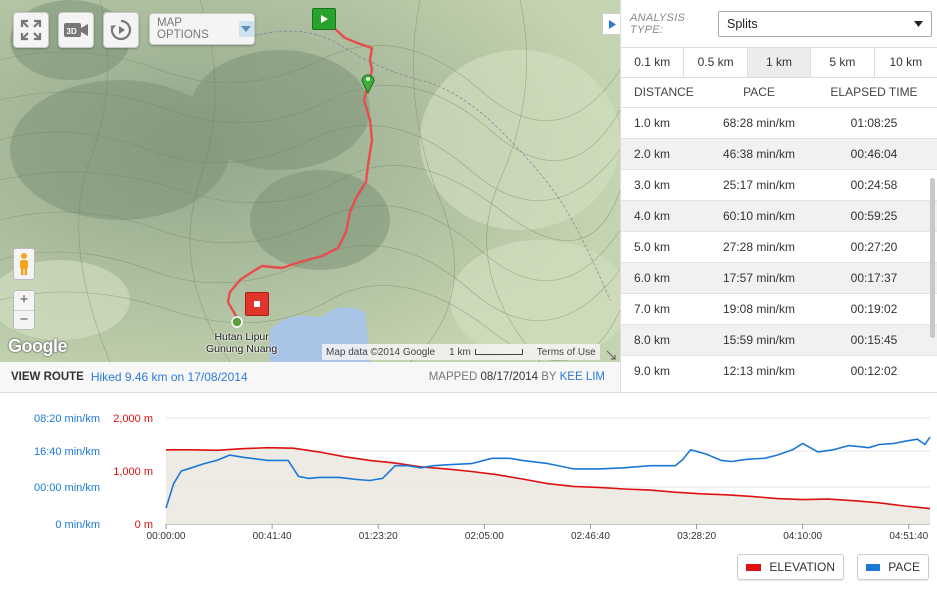 The height and width of the screenshot is (604, 937). Describe the element at coordinates (486, 352) in the screenshot. I see `scale-bar: 1 km` at that location.